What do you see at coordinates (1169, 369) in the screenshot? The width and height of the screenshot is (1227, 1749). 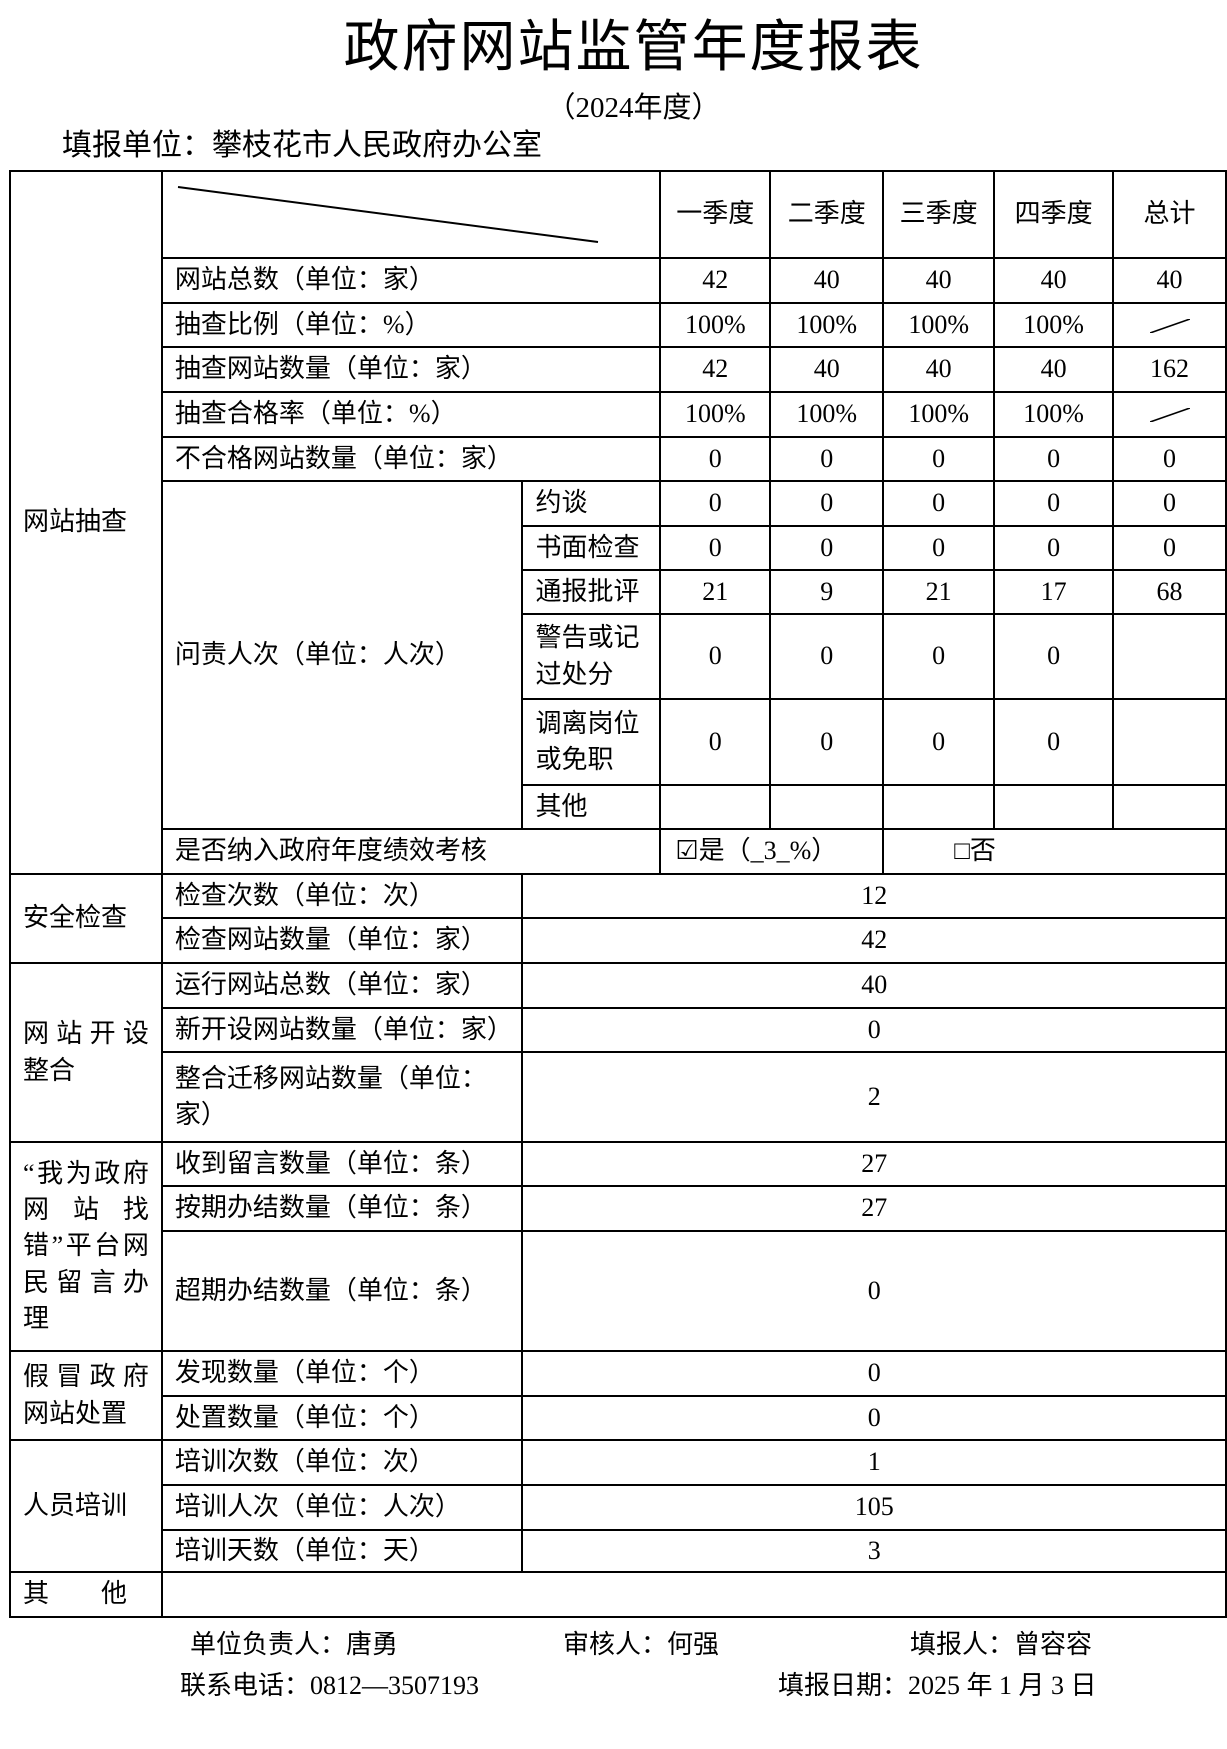 I see `value-cell: 162` at bounding box center [1169, 369].